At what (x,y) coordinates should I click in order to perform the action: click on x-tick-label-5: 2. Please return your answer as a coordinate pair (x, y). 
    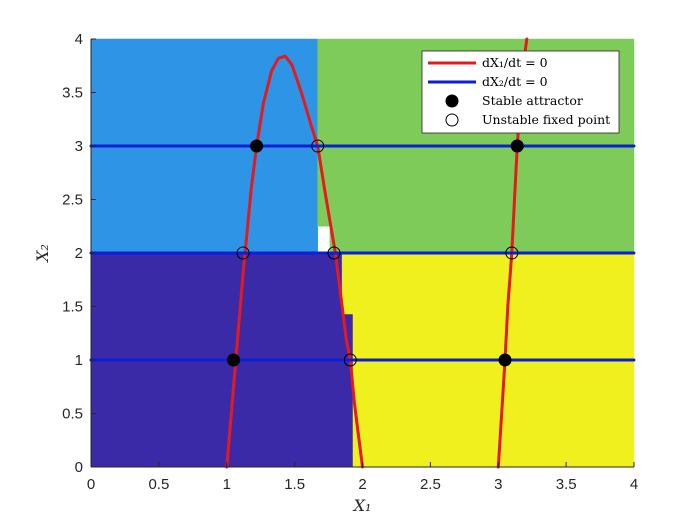
    Looking at the image, I should click on (362, 484).